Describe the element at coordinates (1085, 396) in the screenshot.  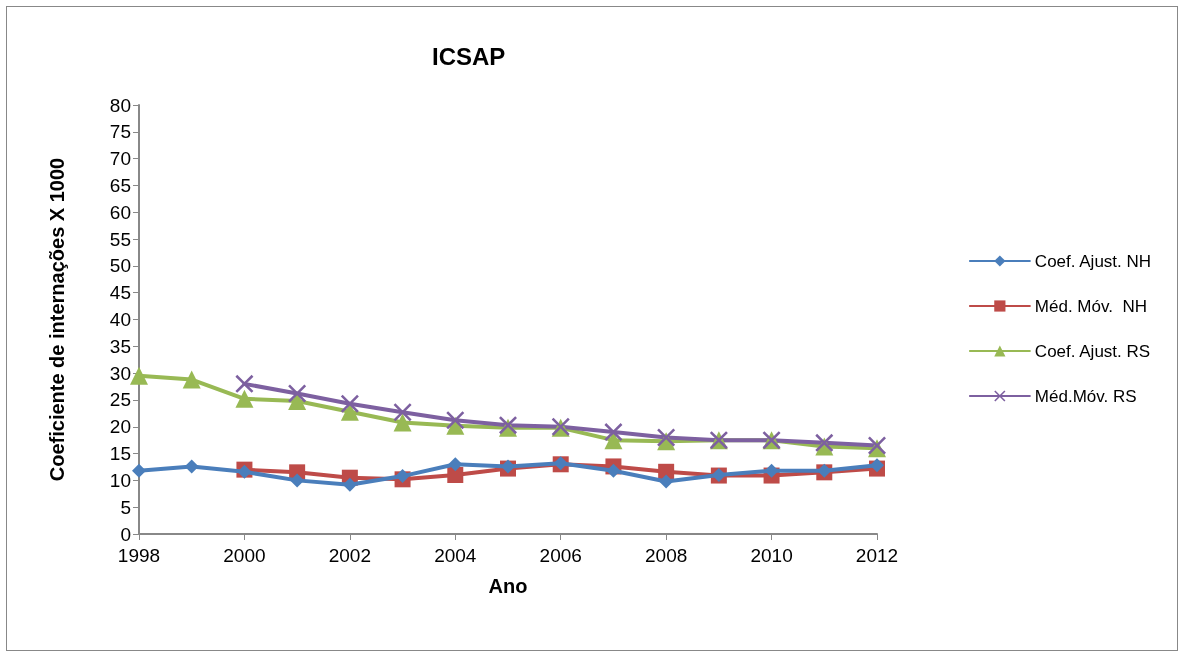
I see `legend-label: Méd.Móv. RS` at that location.